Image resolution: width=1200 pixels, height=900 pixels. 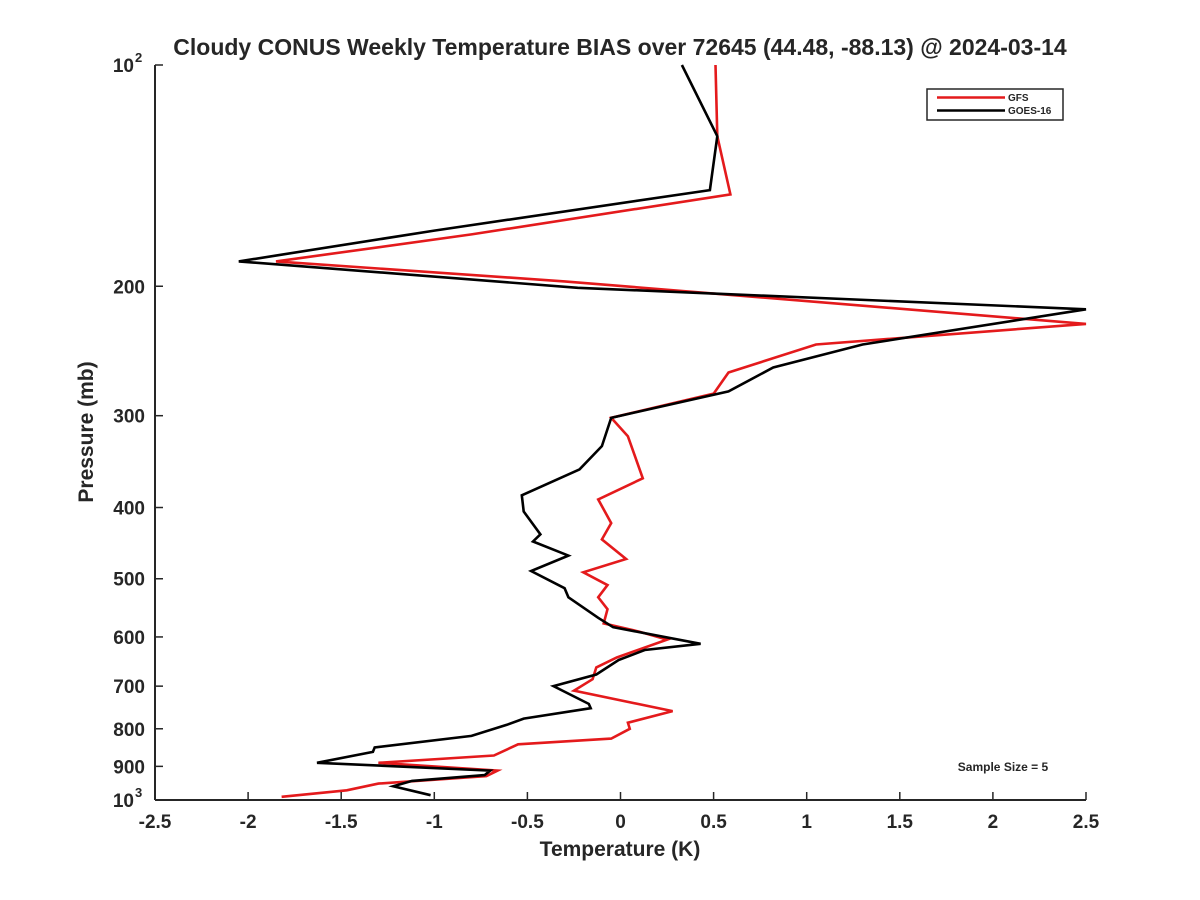 What do you see at coordinates (620, 822) in the screenshot?
I see `x-tick-label: 0` at bounding box center [620, 822].